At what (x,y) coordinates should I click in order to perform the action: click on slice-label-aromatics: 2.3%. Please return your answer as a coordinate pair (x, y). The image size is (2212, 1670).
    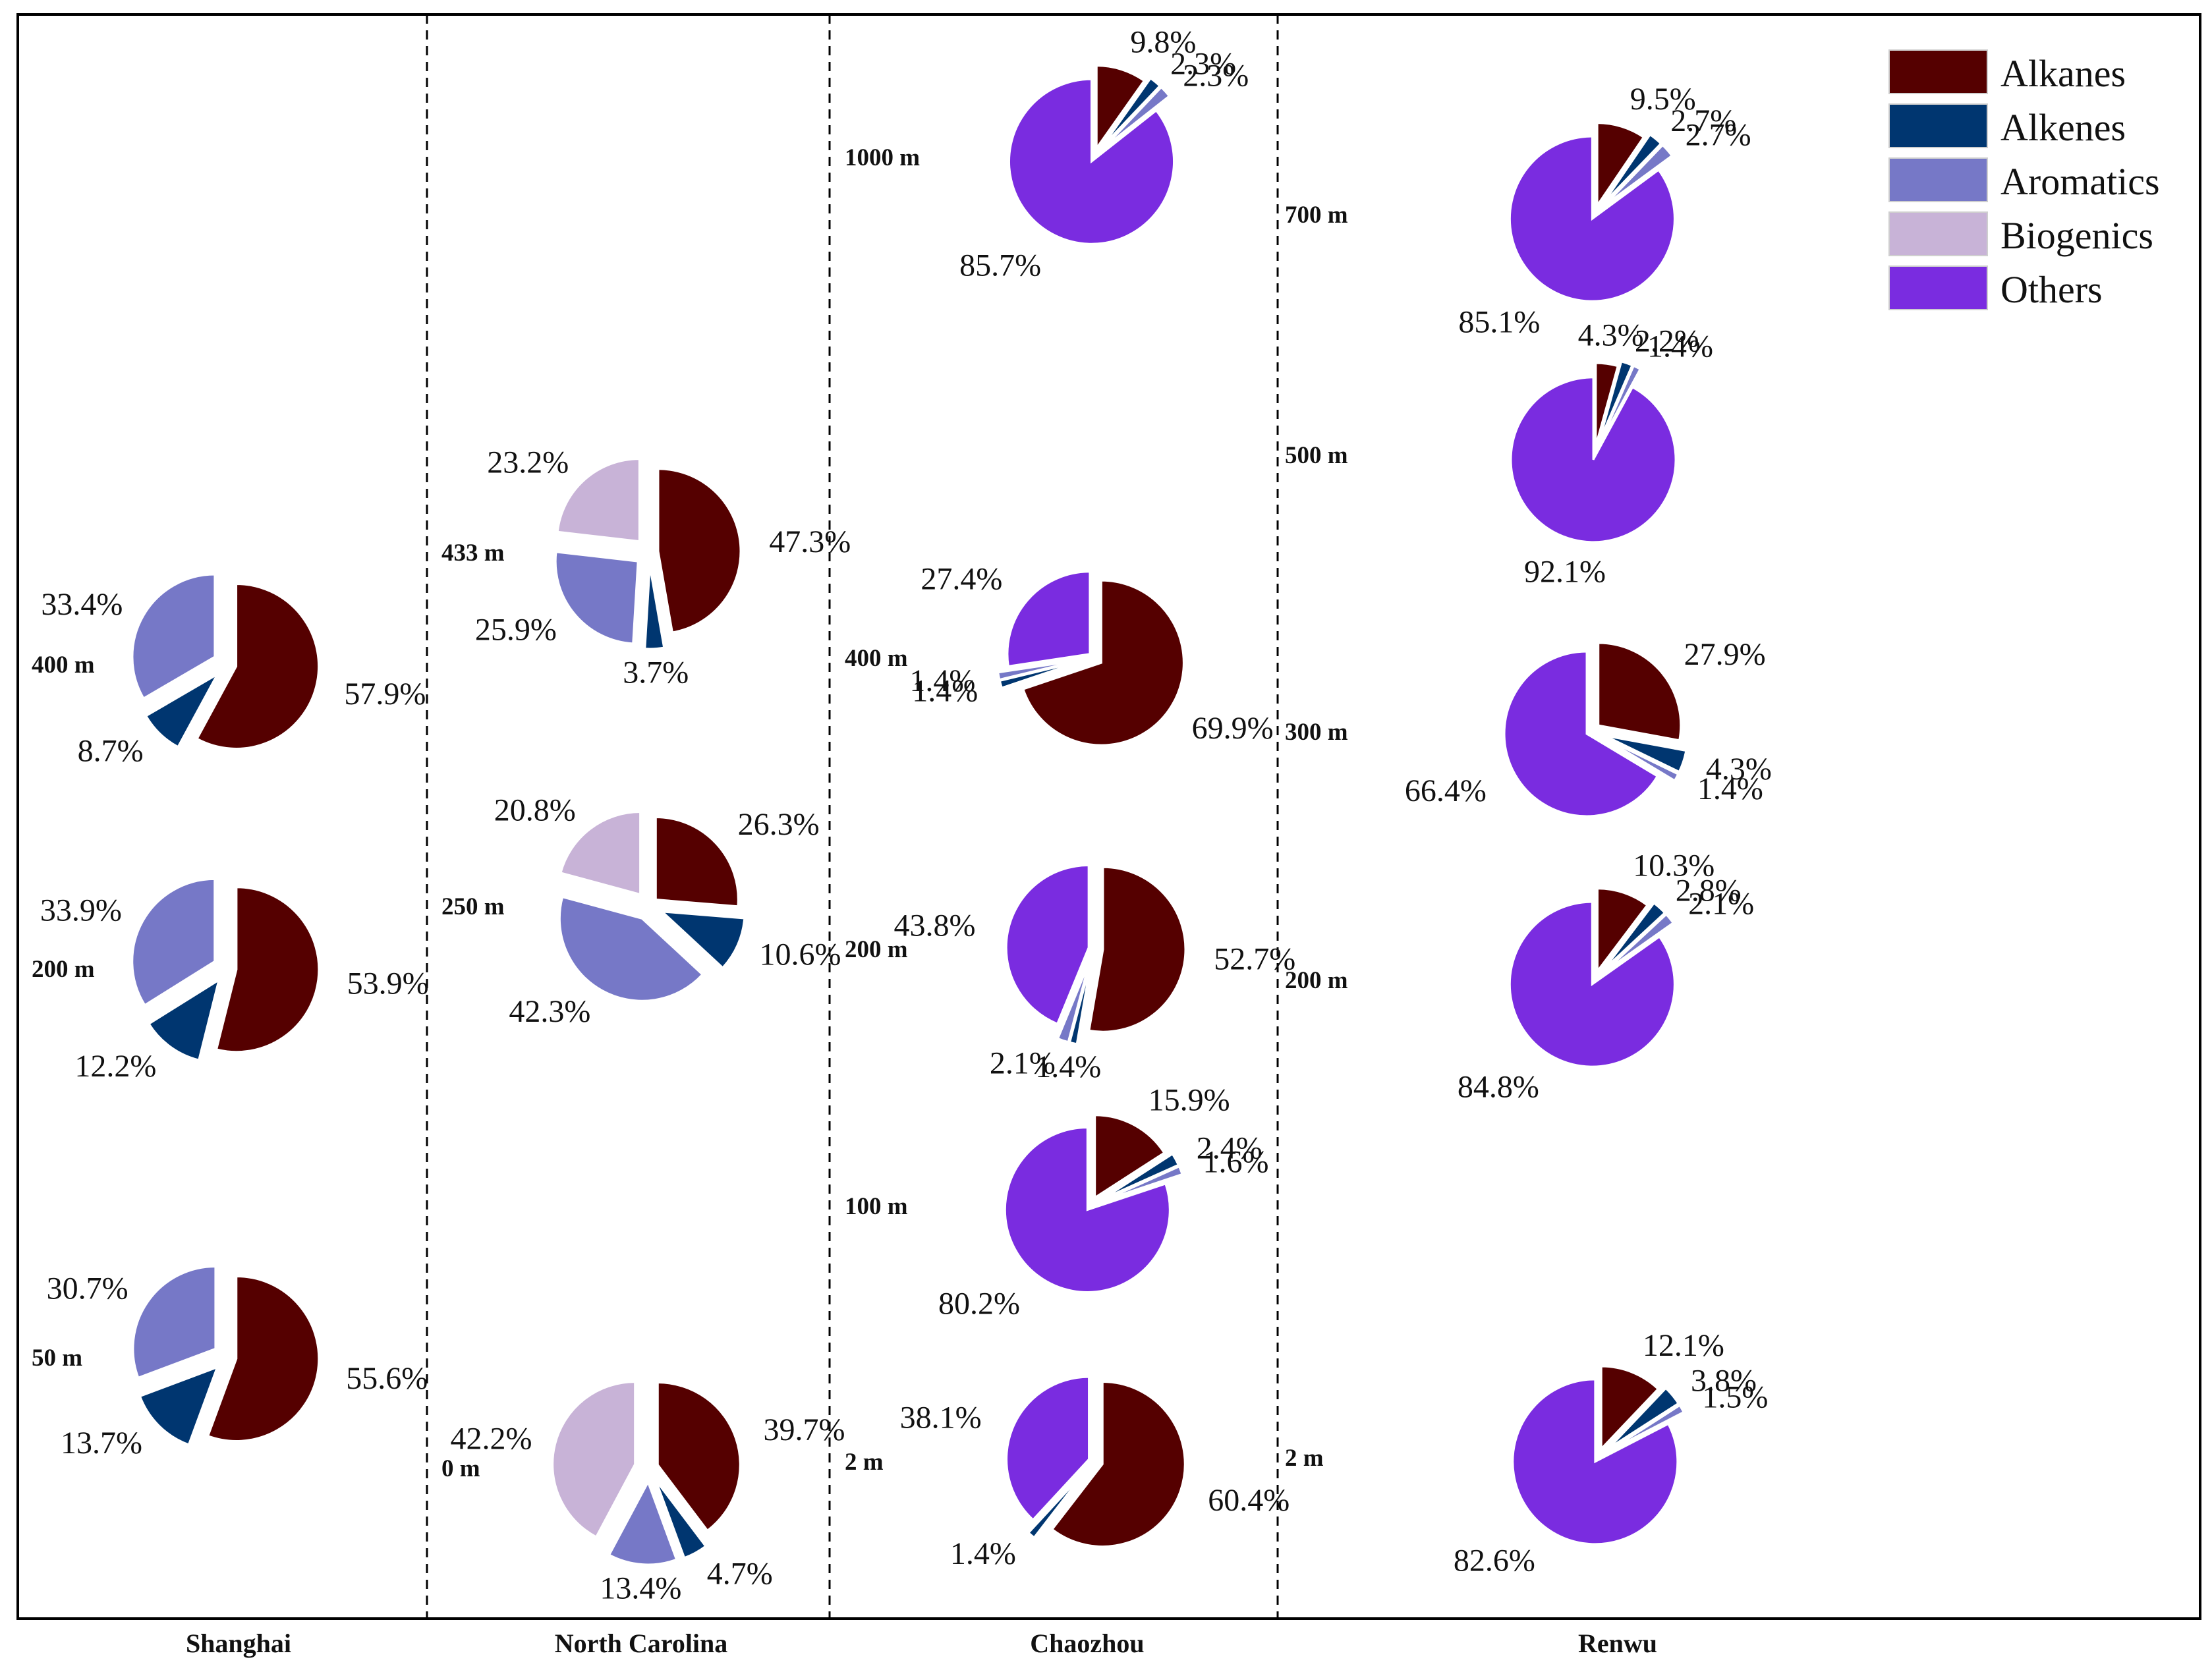
    Looking at the image, I should click on (1216, 76).